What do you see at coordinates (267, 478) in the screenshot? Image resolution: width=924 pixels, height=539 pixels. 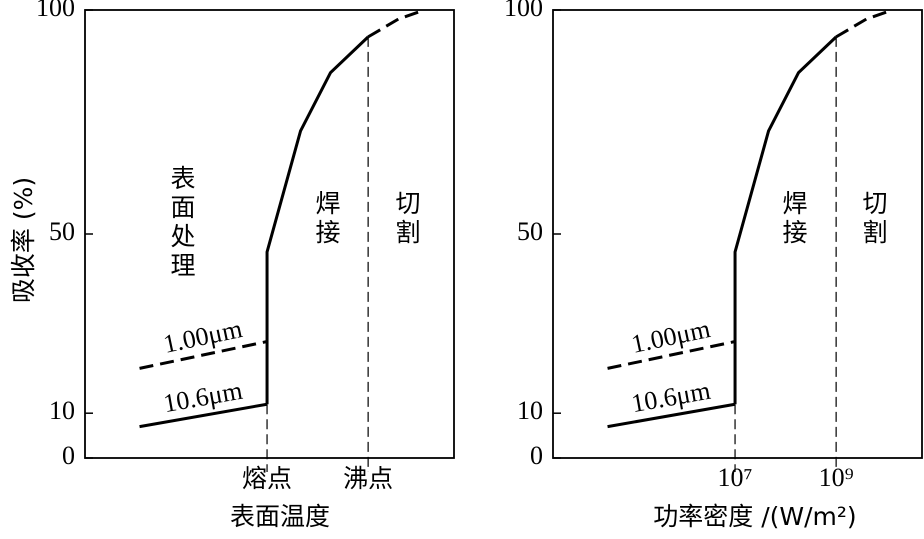 I see `x-tick-label: 熔点` at bounding box center [267, 478].